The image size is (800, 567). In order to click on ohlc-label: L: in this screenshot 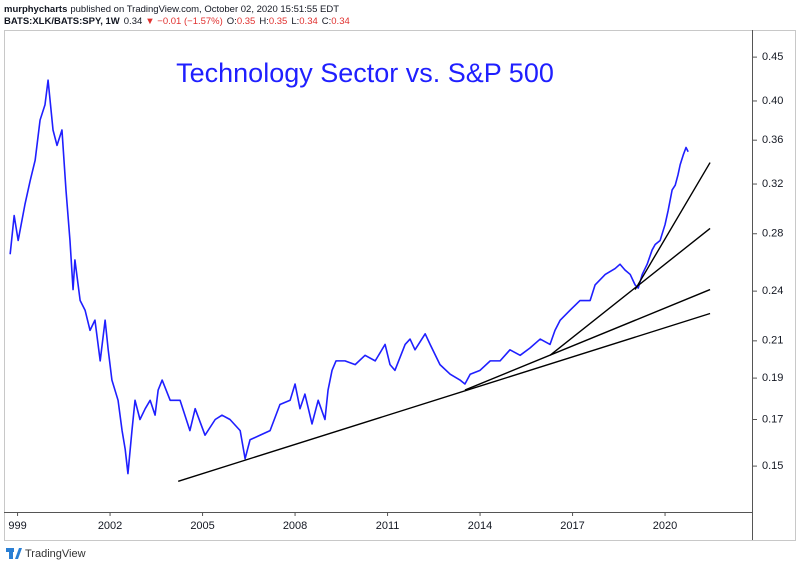, I will do `click(295, 21)`.